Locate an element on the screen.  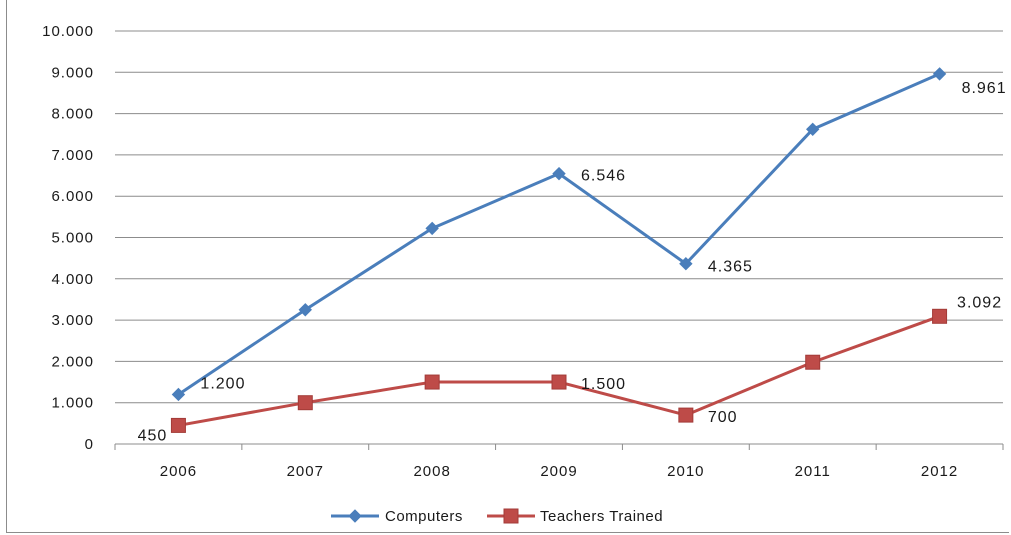
legend-label: Teachers Trained is located at coordinates (601, 516).